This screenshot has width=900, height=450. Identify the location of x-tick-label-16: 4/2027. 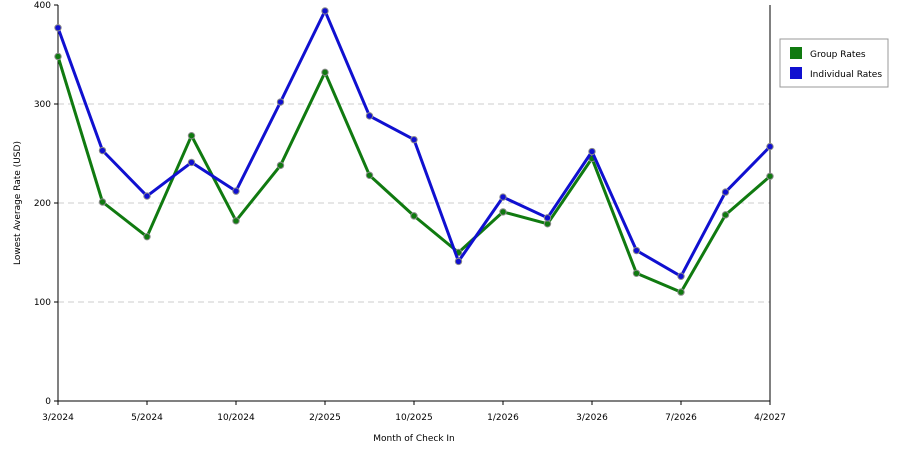
(770, 418).